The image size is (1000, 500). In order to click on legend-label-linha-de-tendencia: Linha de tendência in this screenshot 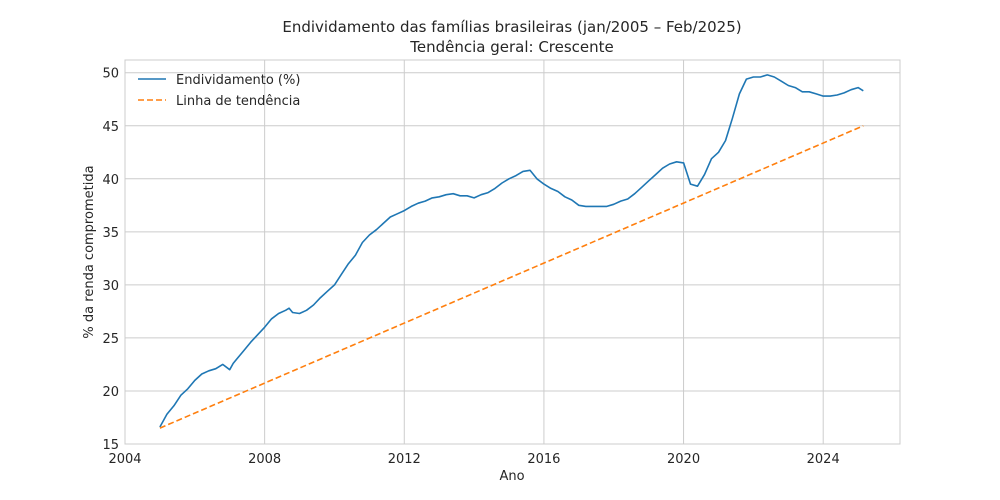, I will do `click(238, 101)`.